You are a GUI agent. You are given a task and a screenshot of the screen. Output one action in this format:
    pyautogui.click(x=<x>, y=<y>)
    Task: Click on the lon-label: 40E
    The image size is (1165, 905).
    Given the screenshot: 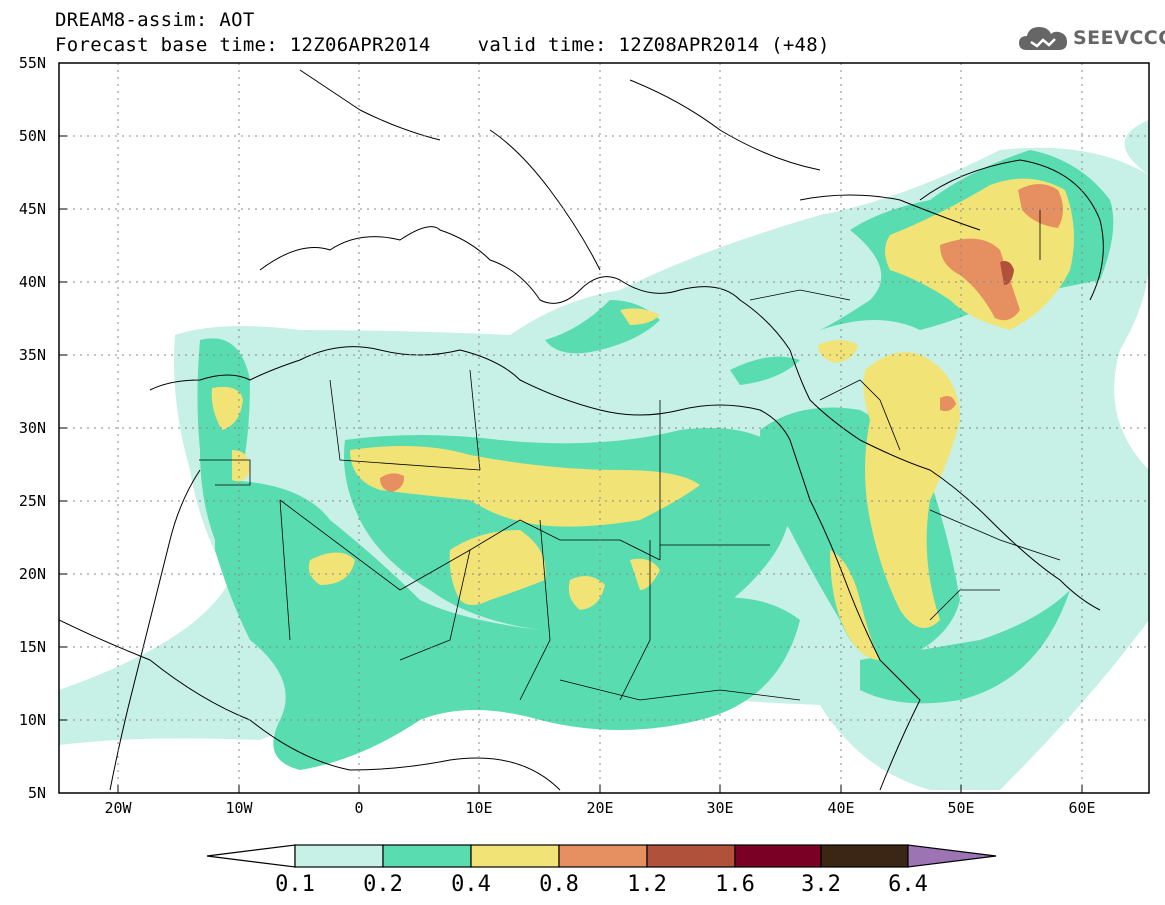 What is the action you would take?
    pyautogui.click(x=841, y=808)
    